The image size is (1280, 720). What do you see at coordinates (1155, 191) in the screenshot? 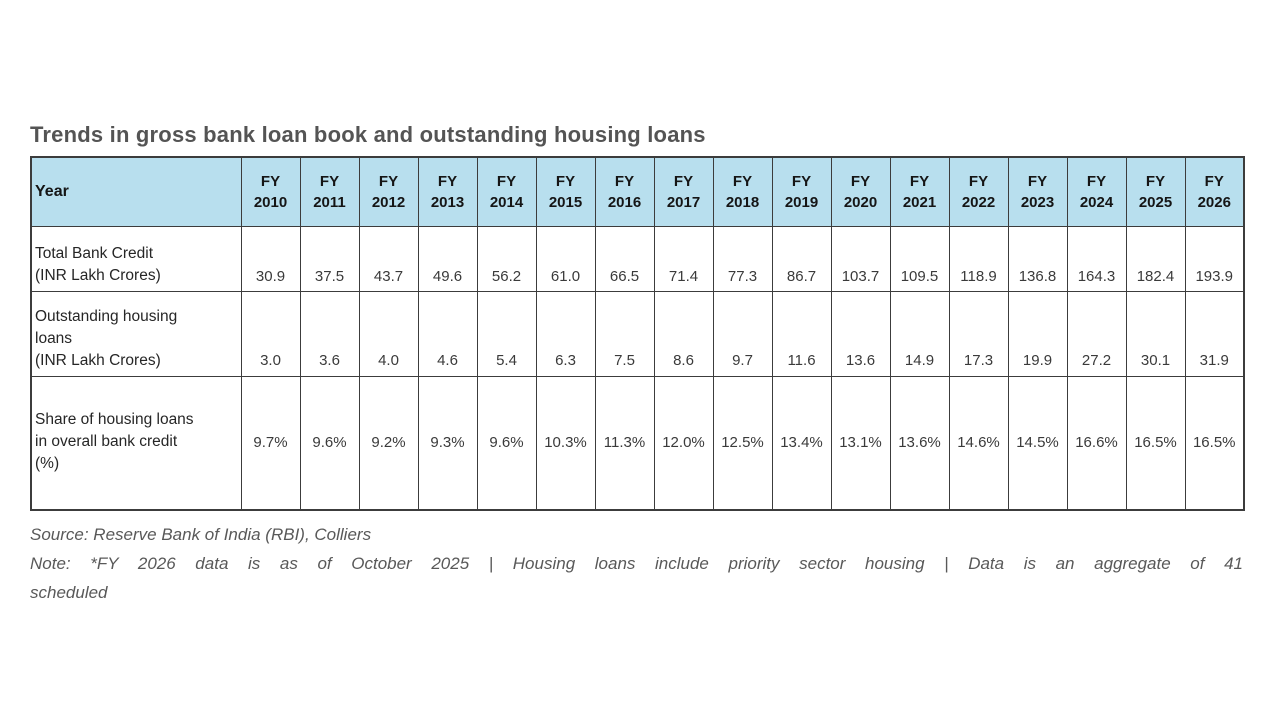
I see `col-header-fy2025: FY 2025` at bounding box center [1155, 191].